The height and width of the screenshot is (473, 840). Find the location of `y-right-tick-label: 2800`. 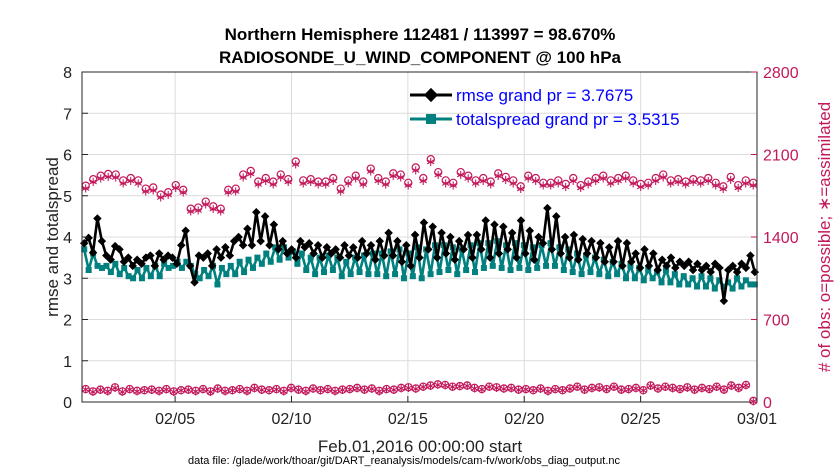

y-right-tick-label: 2800 is located at coordinates (781, 73).